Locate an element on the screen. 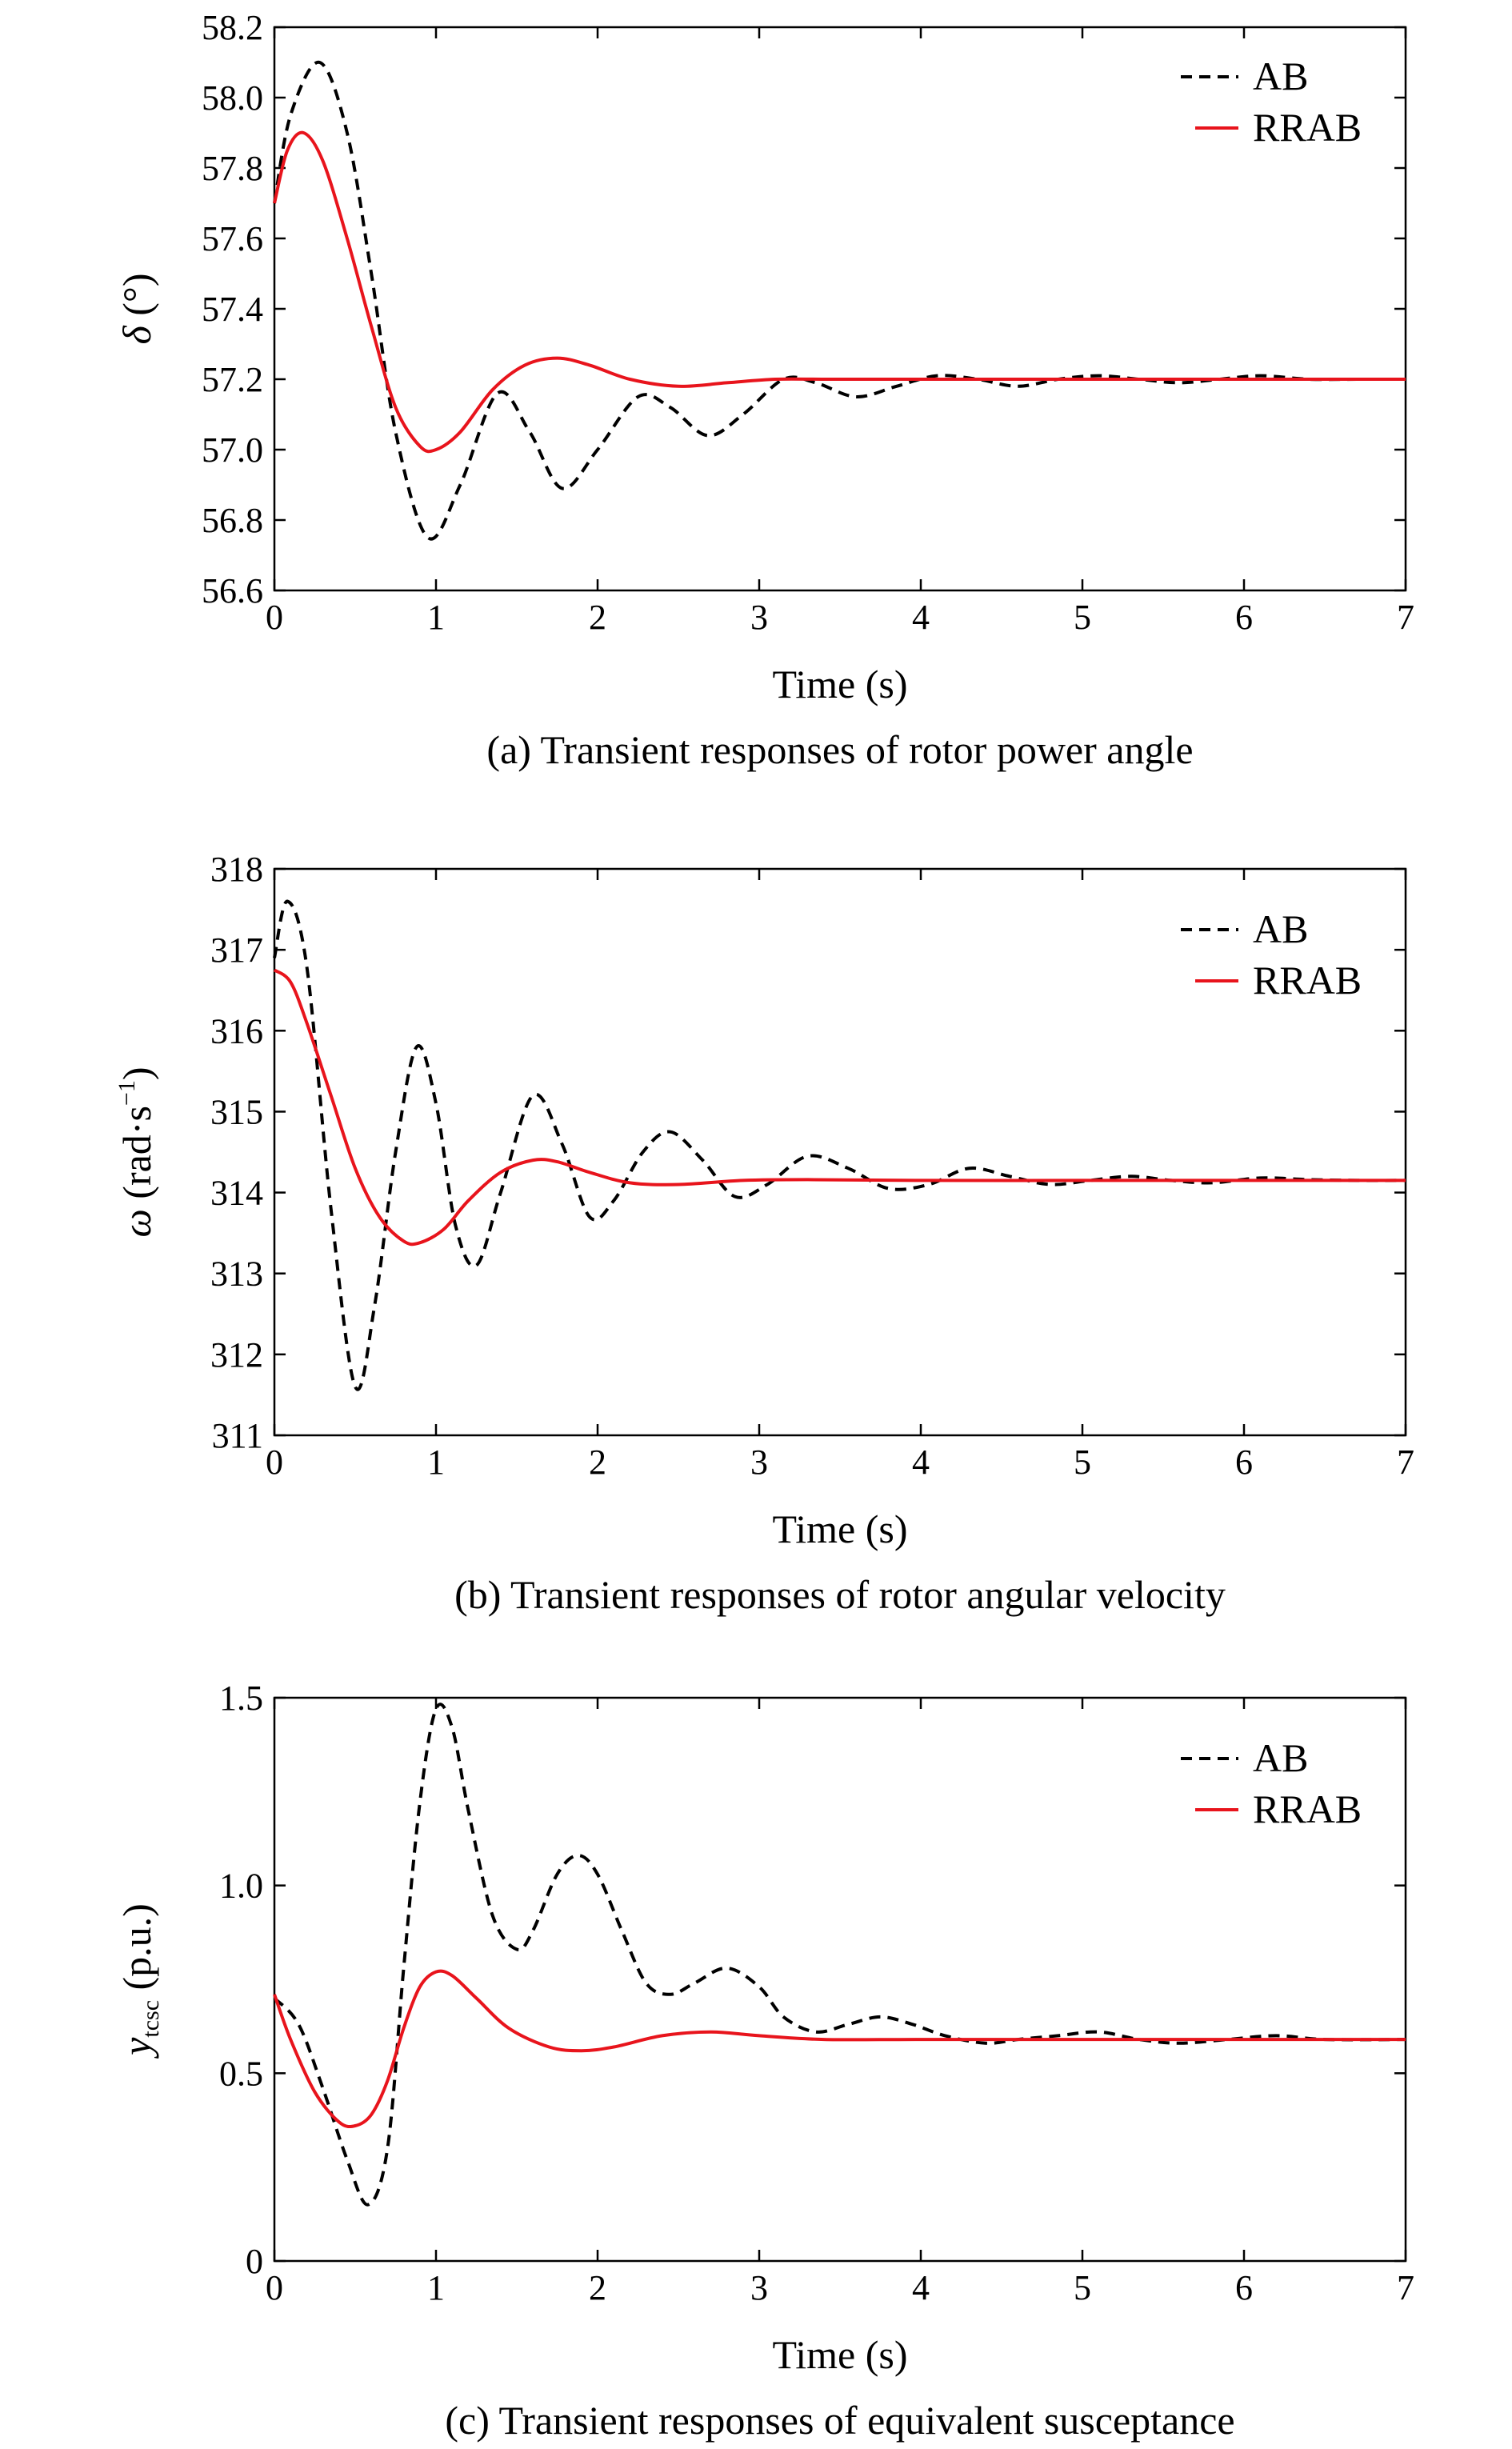 This screenshot has width=1512, height=2449. y-tick-label: 0.5 is located at coordinates (241, 2073).